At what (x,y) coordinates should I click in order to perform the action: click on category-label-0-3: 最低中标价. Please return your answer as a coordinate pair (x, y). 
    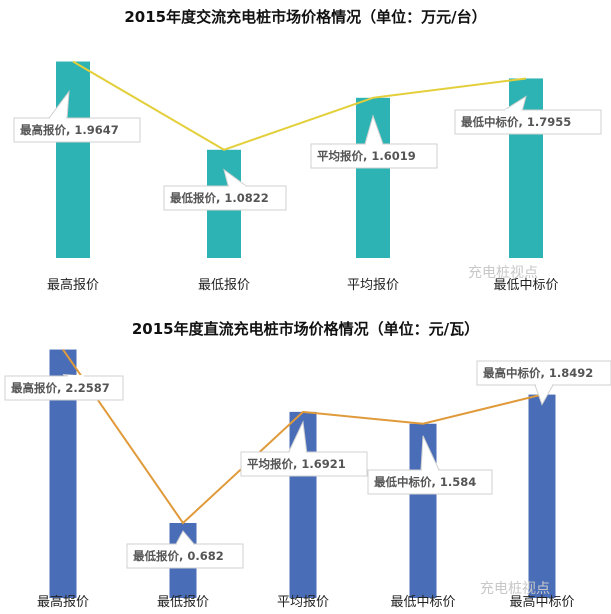
    Looking at the image, I should click on (525, 285).